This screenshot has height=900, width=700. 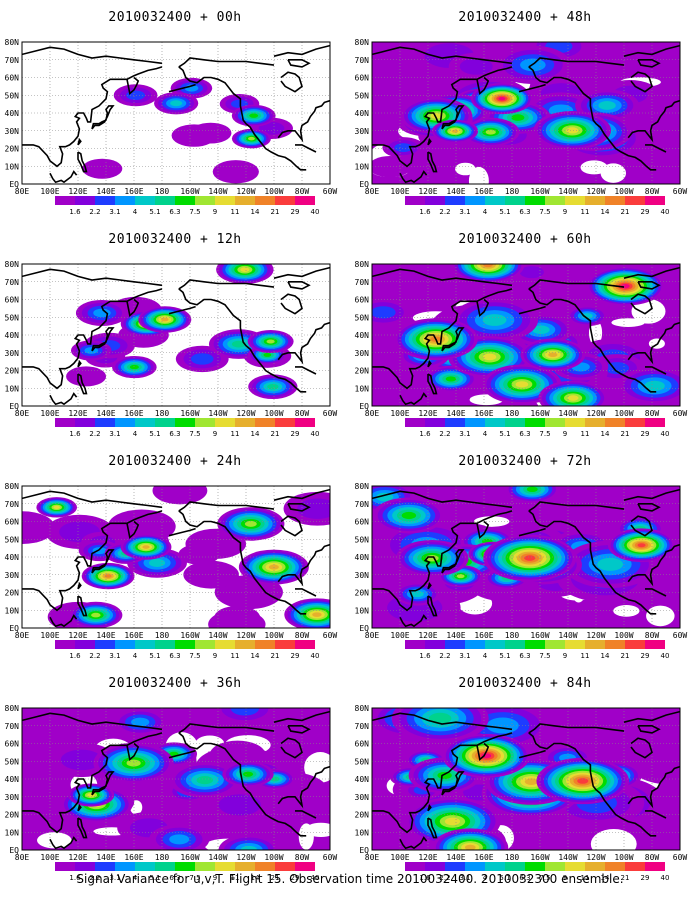 What do you see at coordinates (585, 212) in the screenshot?
I see `legend-label: 11` at bounding box center [585, 212].